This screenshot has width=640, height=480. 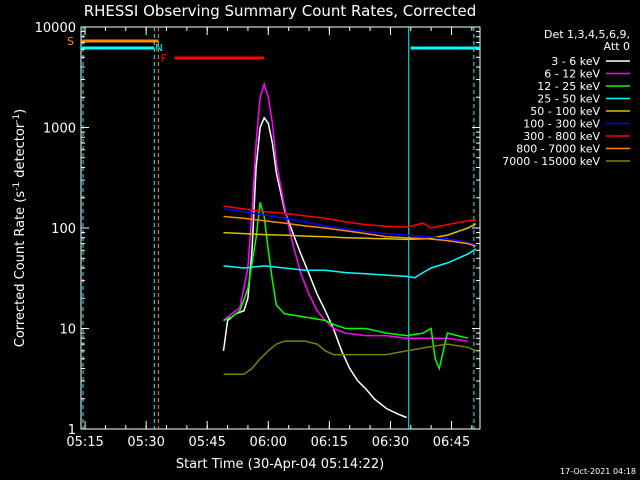 What do you see at coordinates (84, 442) in the screenshot?
I see `x-tick-label: 05:15` at bounding box center [84, 442].